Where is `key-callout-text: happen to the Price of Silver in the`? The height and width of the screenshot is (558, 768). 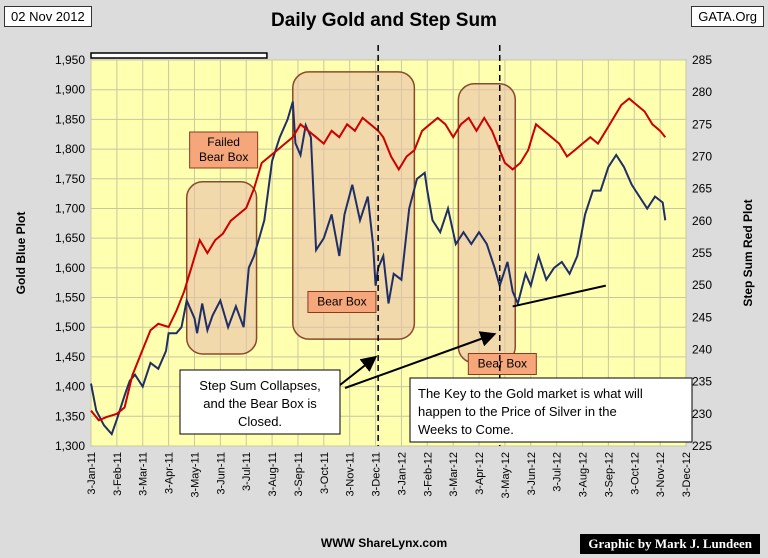
key-callout-text: happen to the Price of Silver in the is located at coordinates (517, 411).